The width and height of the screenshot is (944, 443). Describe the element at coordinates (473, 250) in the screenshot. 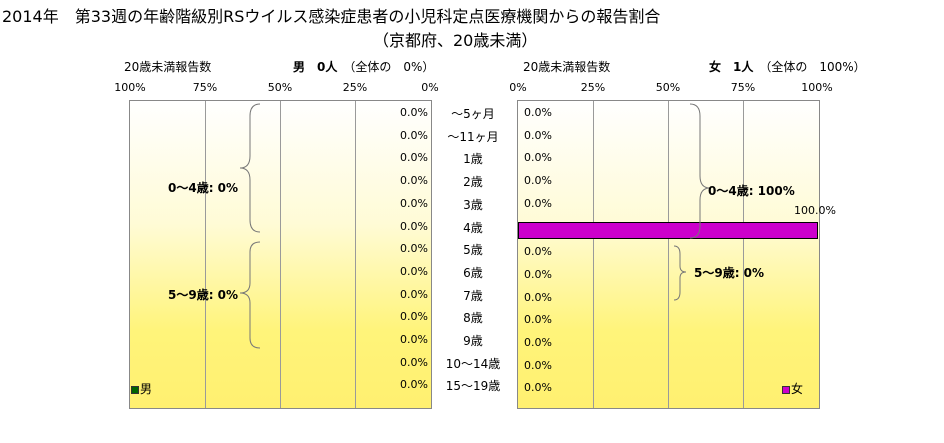

I see `age-category-label: 5歳` at that location.